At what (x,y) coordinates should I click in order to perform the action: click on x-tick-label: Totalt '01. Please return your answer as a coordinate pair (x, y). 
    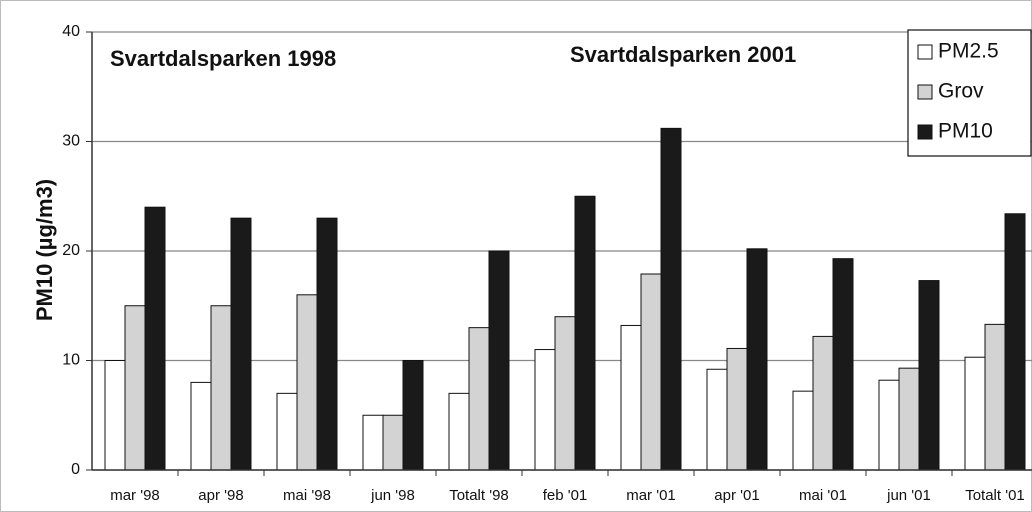
    Looking at the image, I should click on (995, 495).